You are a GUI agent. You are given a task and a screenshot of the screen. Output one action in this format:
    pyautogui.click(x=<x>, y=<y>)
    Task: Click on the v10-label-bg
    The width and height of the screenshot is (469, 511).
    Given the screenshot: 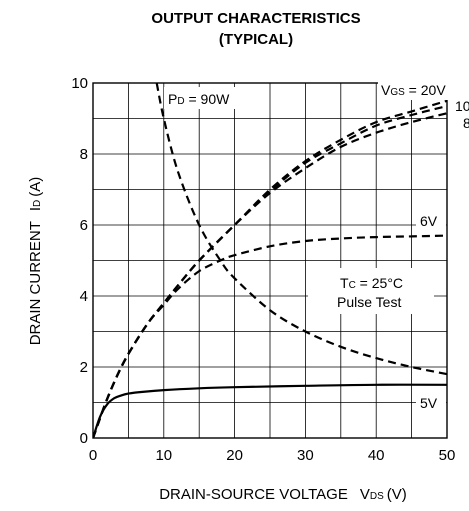 What is the action you would take?
    pyautogui.click(x=461, y=105)
    